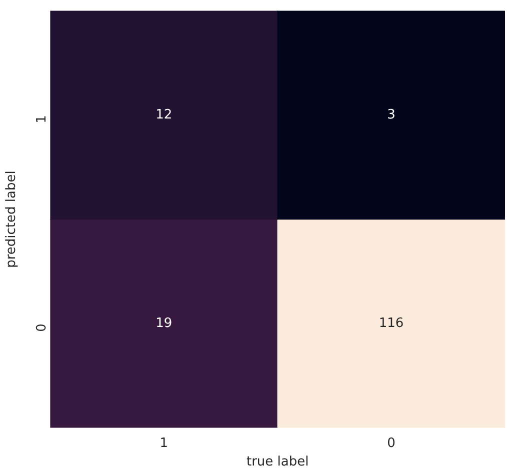  I want to click on x-axis-title: true label, so click(277, 462).